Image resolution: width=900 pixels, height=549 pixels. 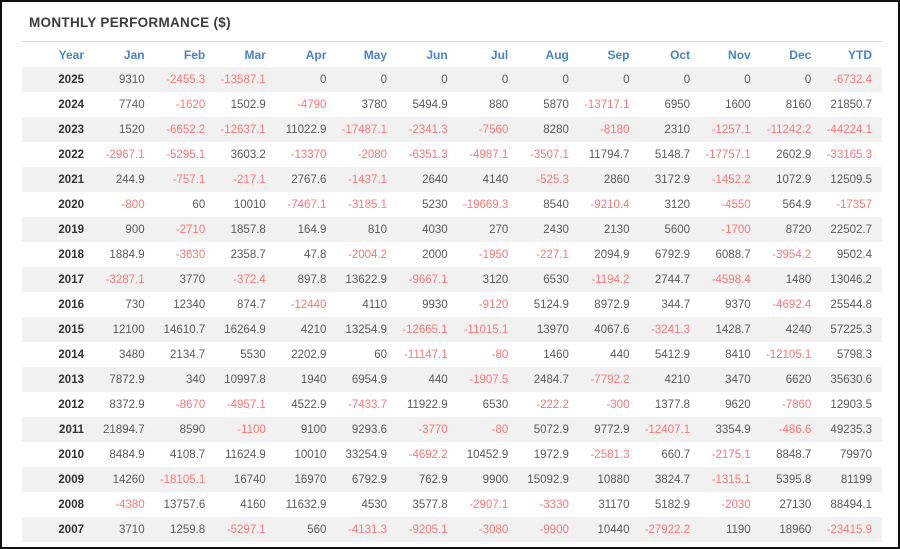 What do you see at coordinates (310, 480) in the screenshot?
I see `value-cell: 16970` at bounding box center [310, 480].